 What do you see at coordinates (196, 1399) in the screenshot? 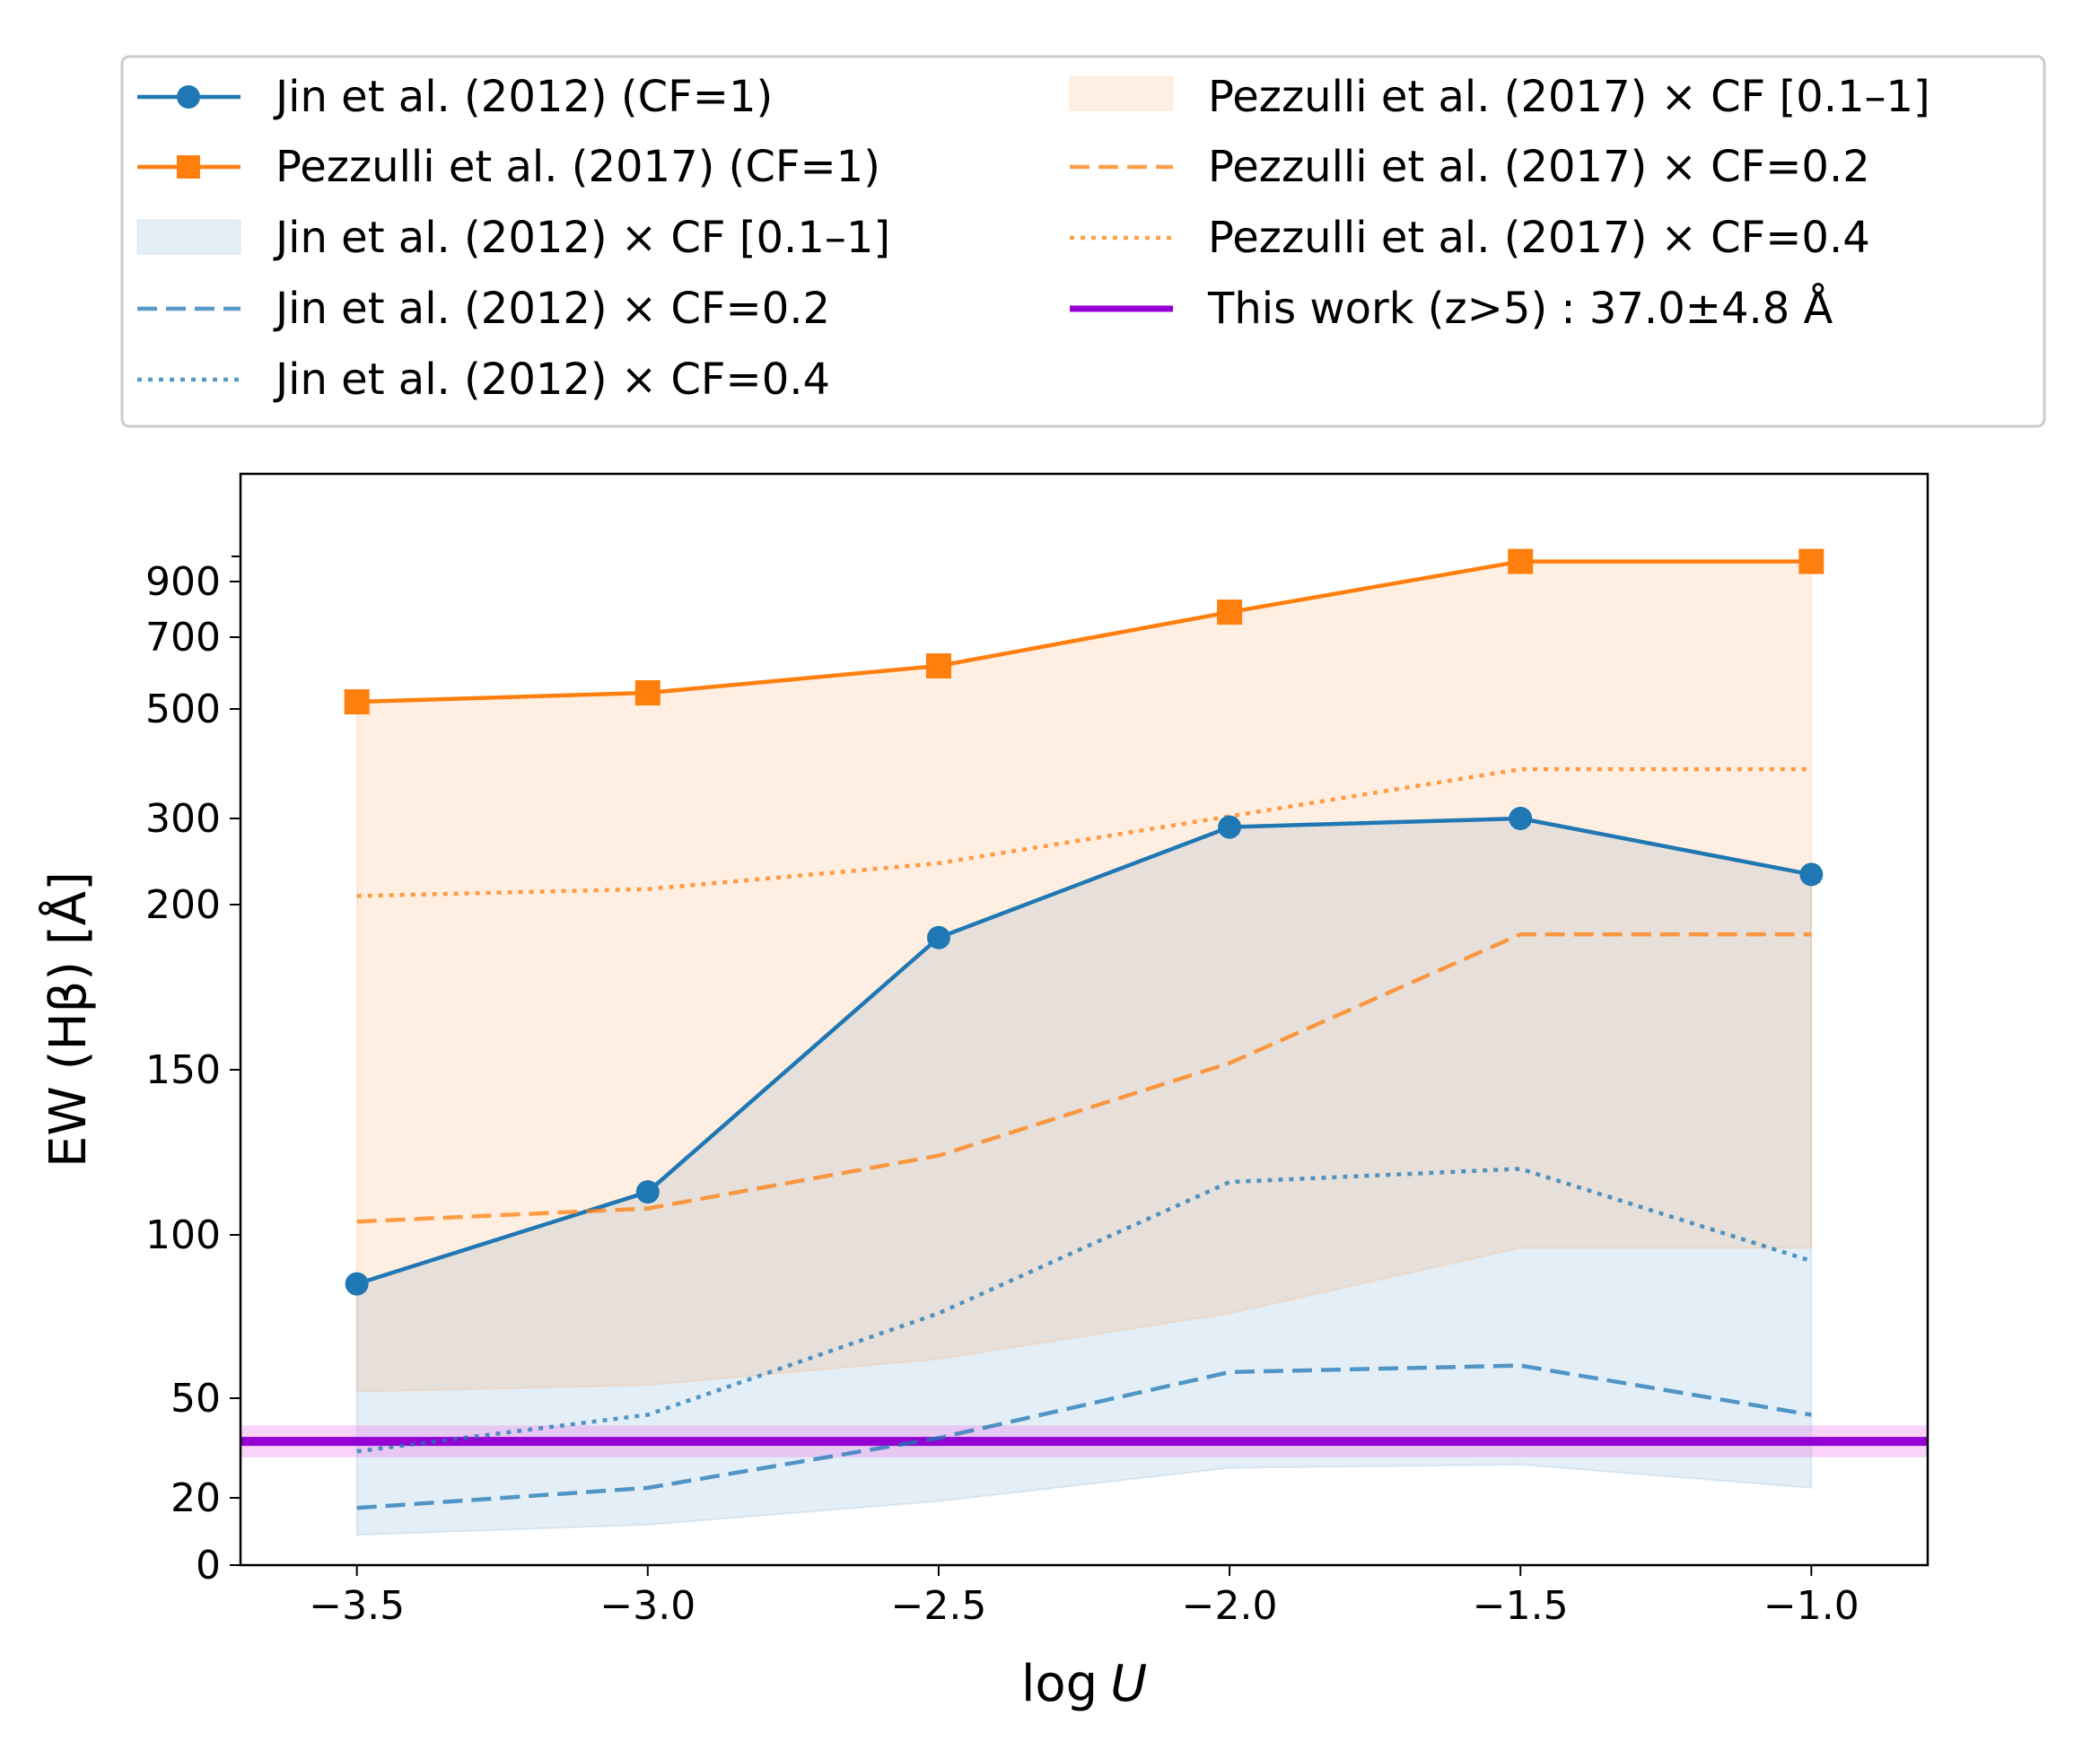
I see `y-tick-label-2: 50` at bounding box center [196, 1399].